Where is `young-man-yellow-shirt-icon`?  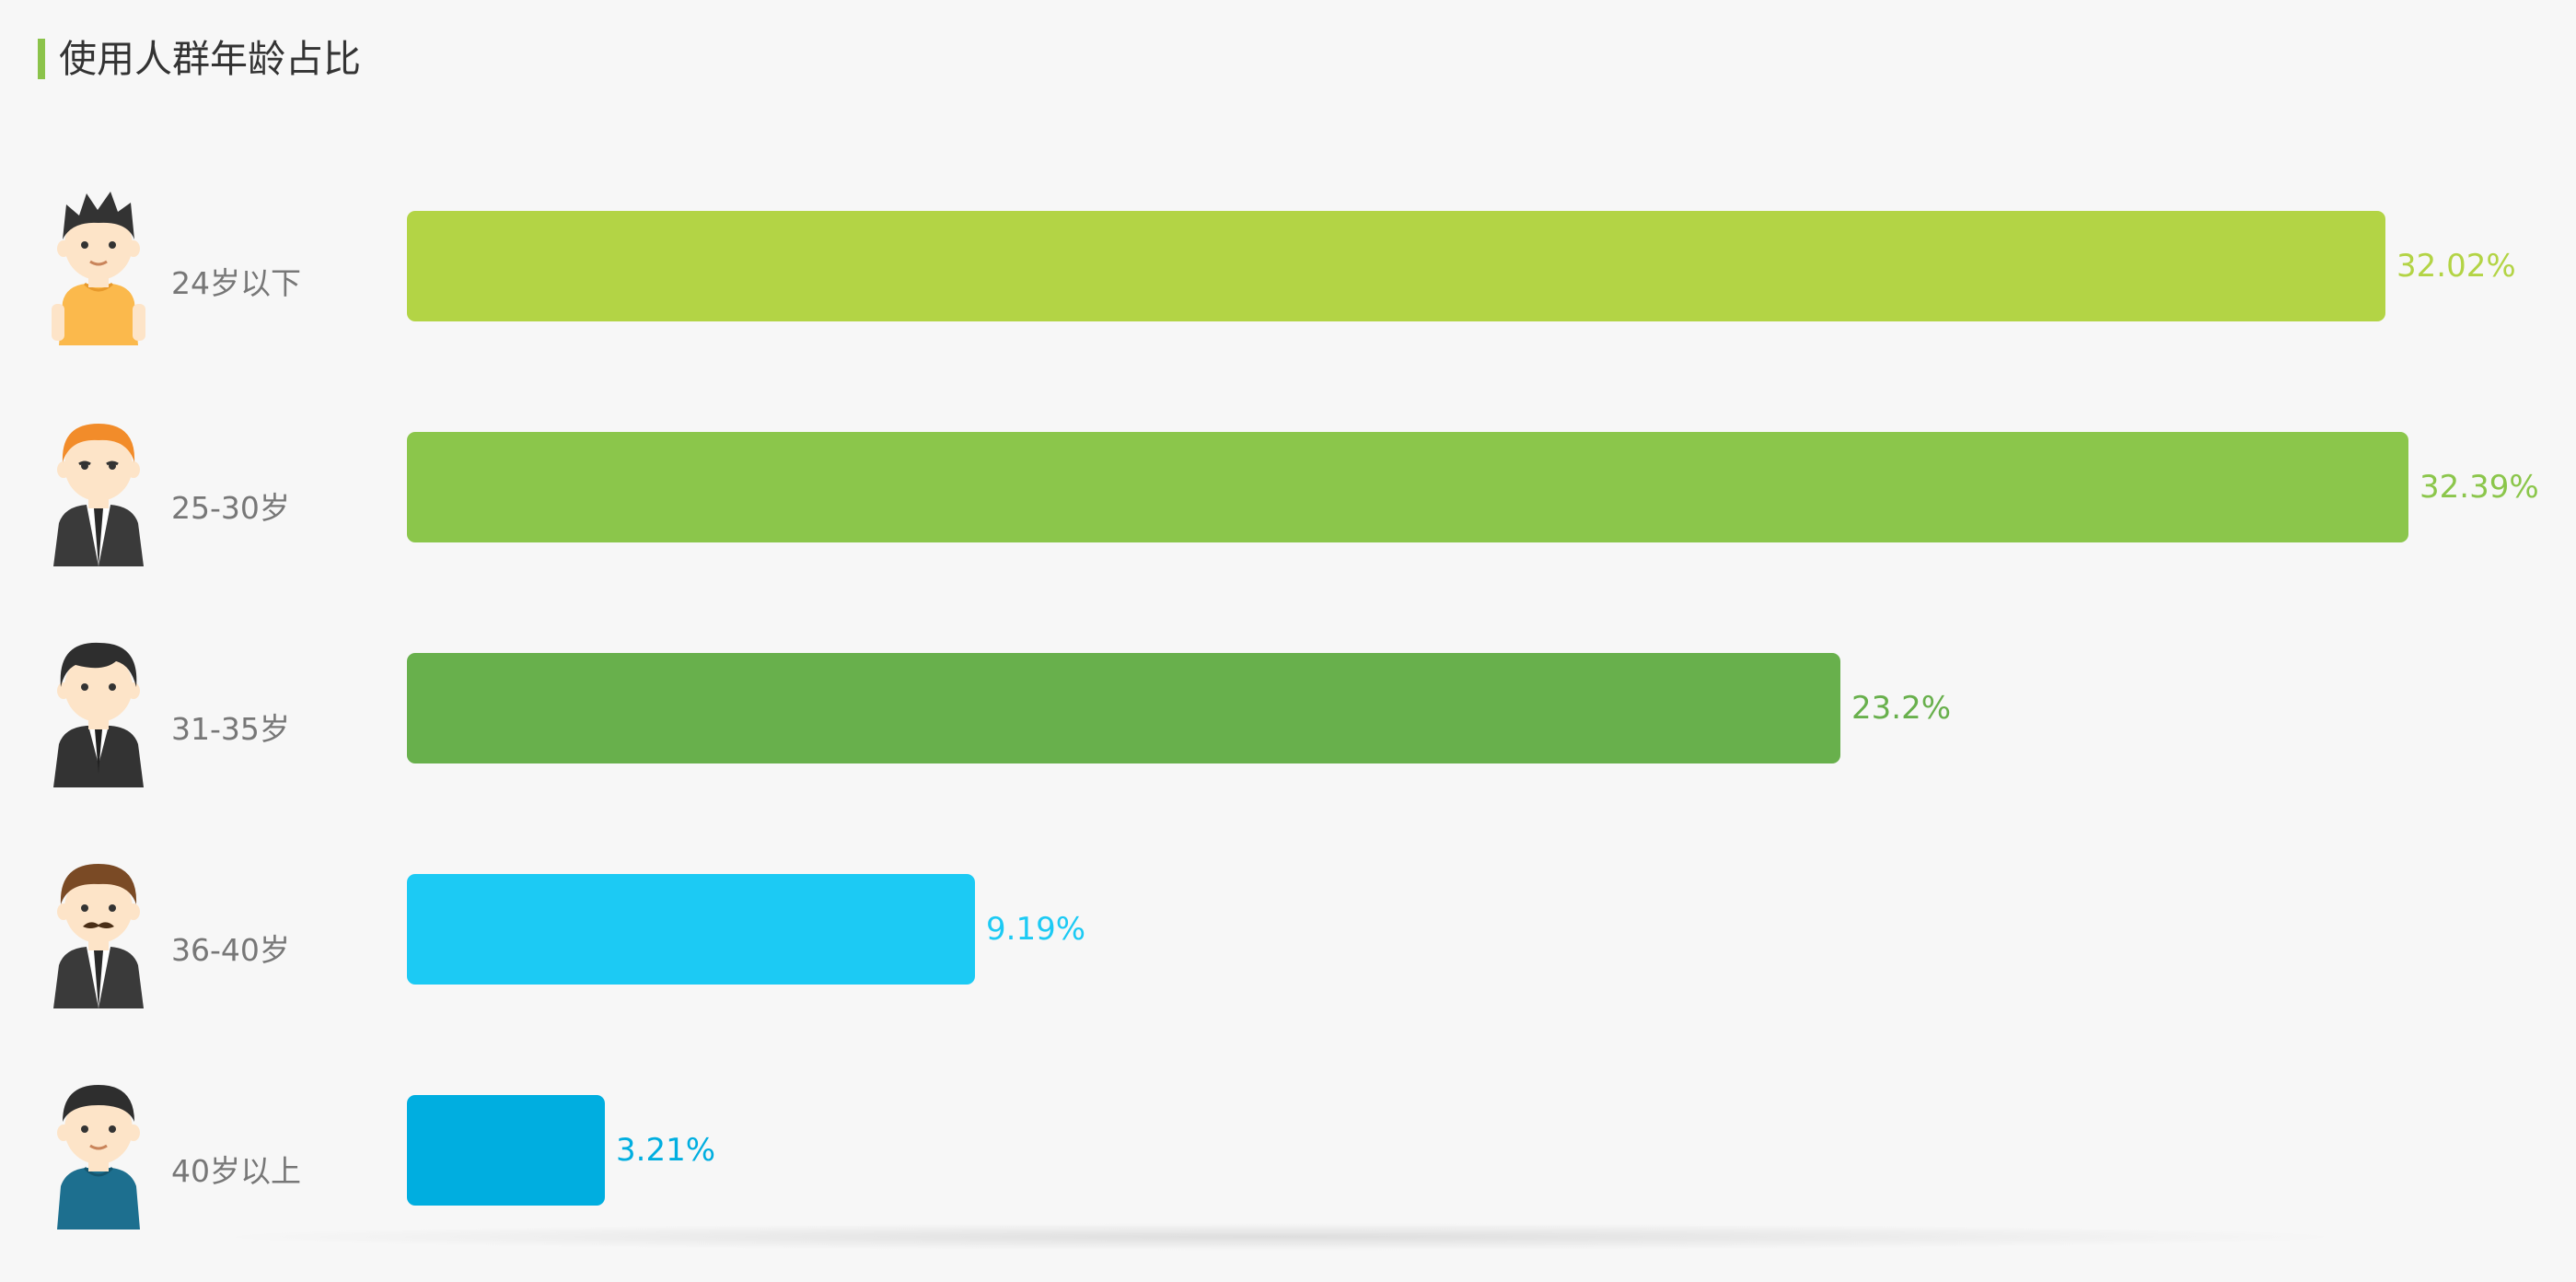 young-man-yellow-shirt-icon is located at coordinates (98, 265).